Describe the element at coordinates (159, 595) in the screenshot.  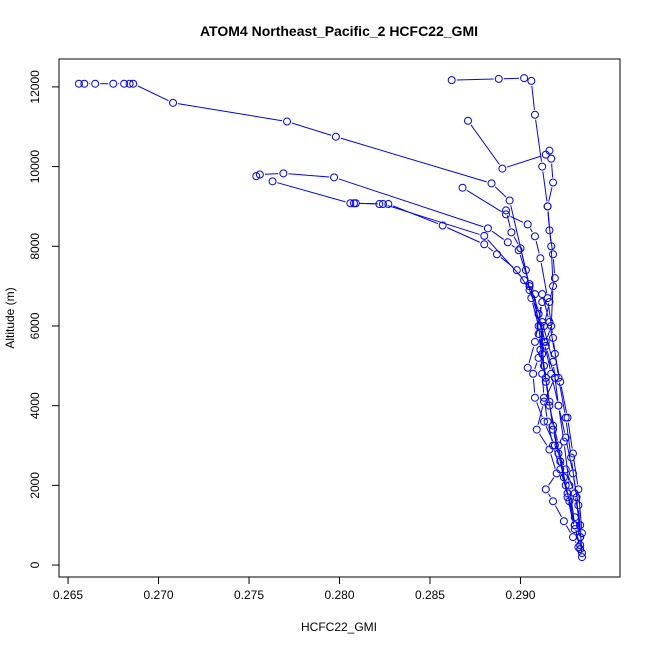
I see `x-tick-label: 0.270` at that location.